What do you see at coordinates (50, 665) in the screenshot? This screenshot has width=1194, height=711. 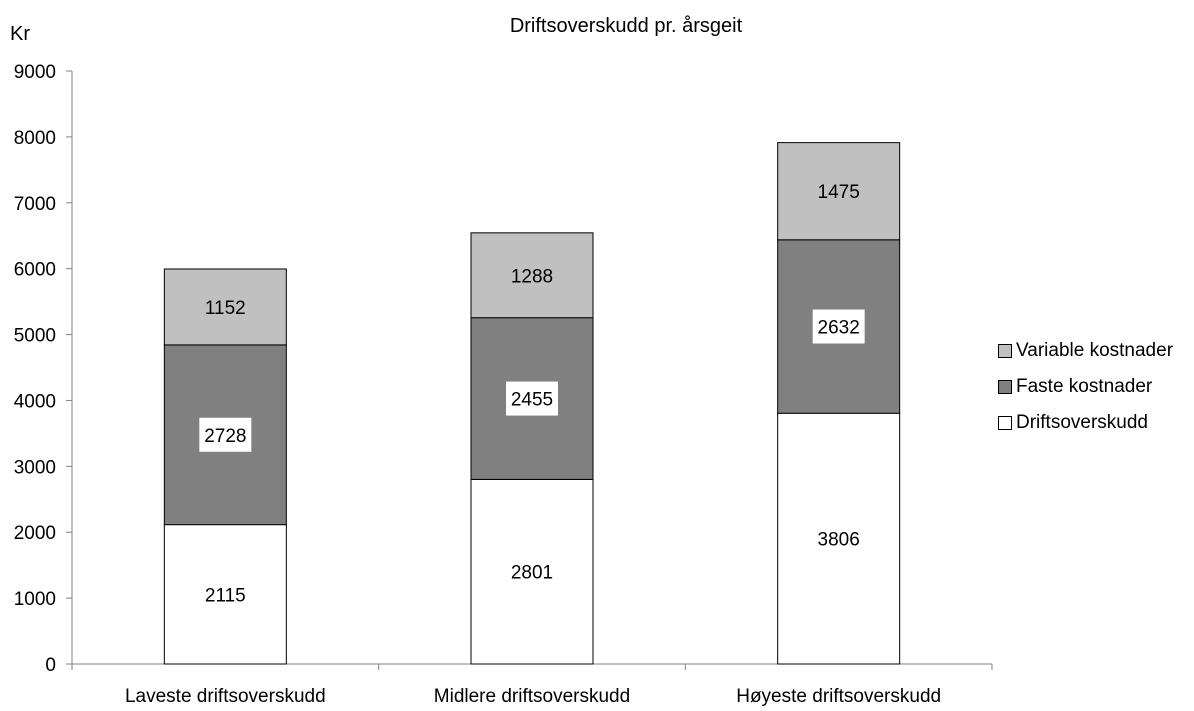 I see `y-tick-label-0: 0` at bounding box center [50, 665].